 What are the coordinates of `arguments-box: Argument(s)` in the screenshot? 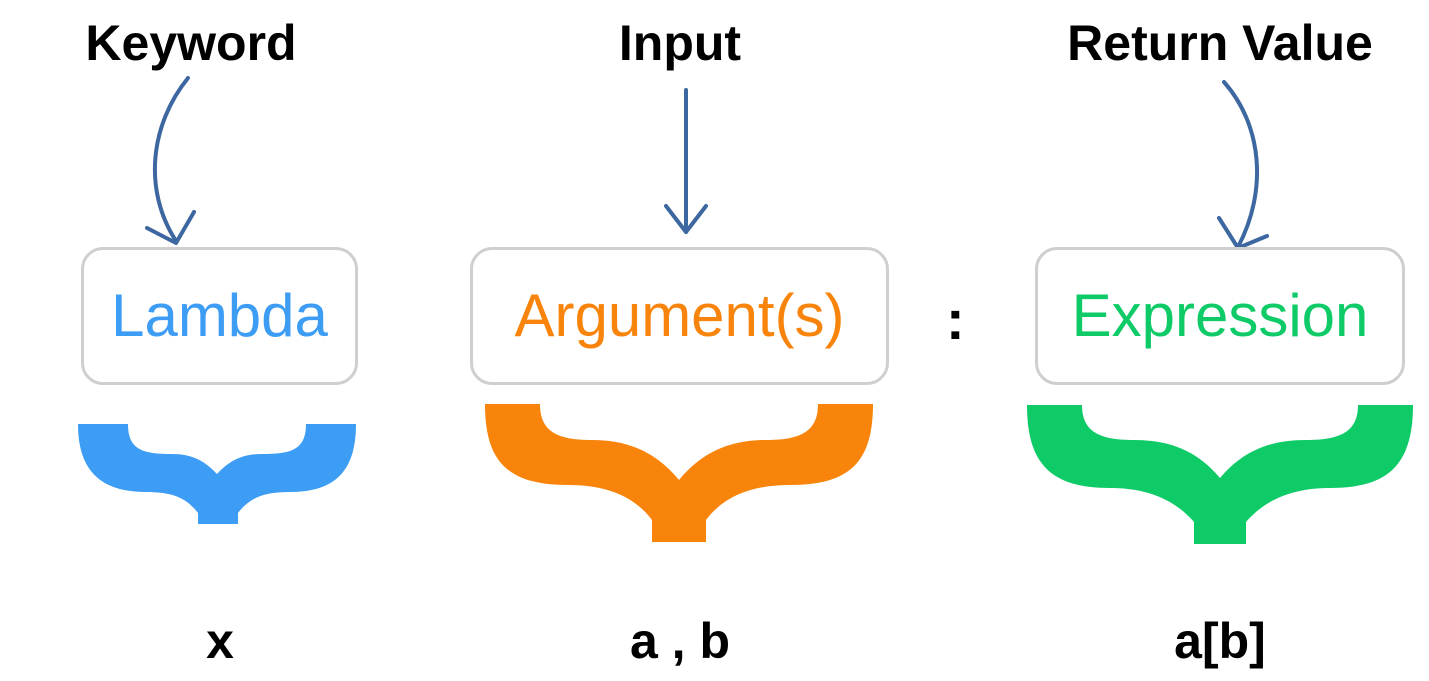 It's located at (679, 316).